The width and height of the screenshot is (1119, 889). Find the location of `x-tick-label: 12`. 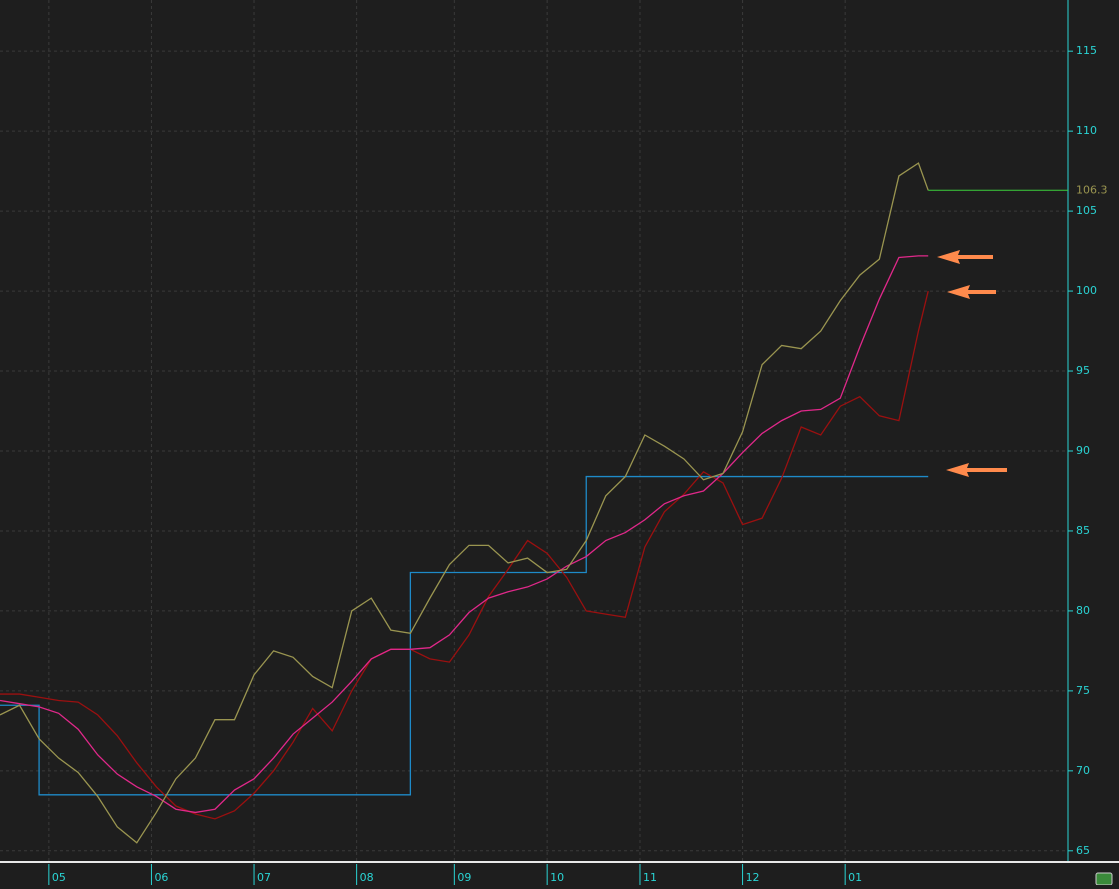

x-tick-label: 12 is located at coordinates (753, 877).